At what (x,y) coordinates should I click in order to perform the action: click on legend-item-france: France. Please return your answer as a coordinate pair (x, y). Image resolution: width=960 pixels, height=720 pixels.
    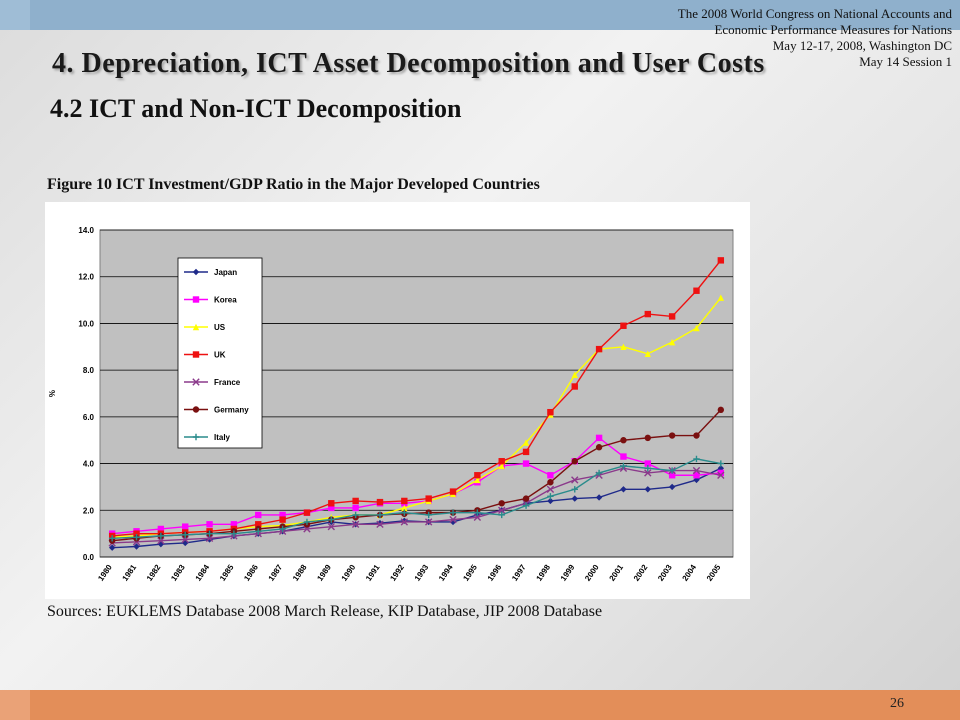
    Looking at the image, I should click on (212, 382).